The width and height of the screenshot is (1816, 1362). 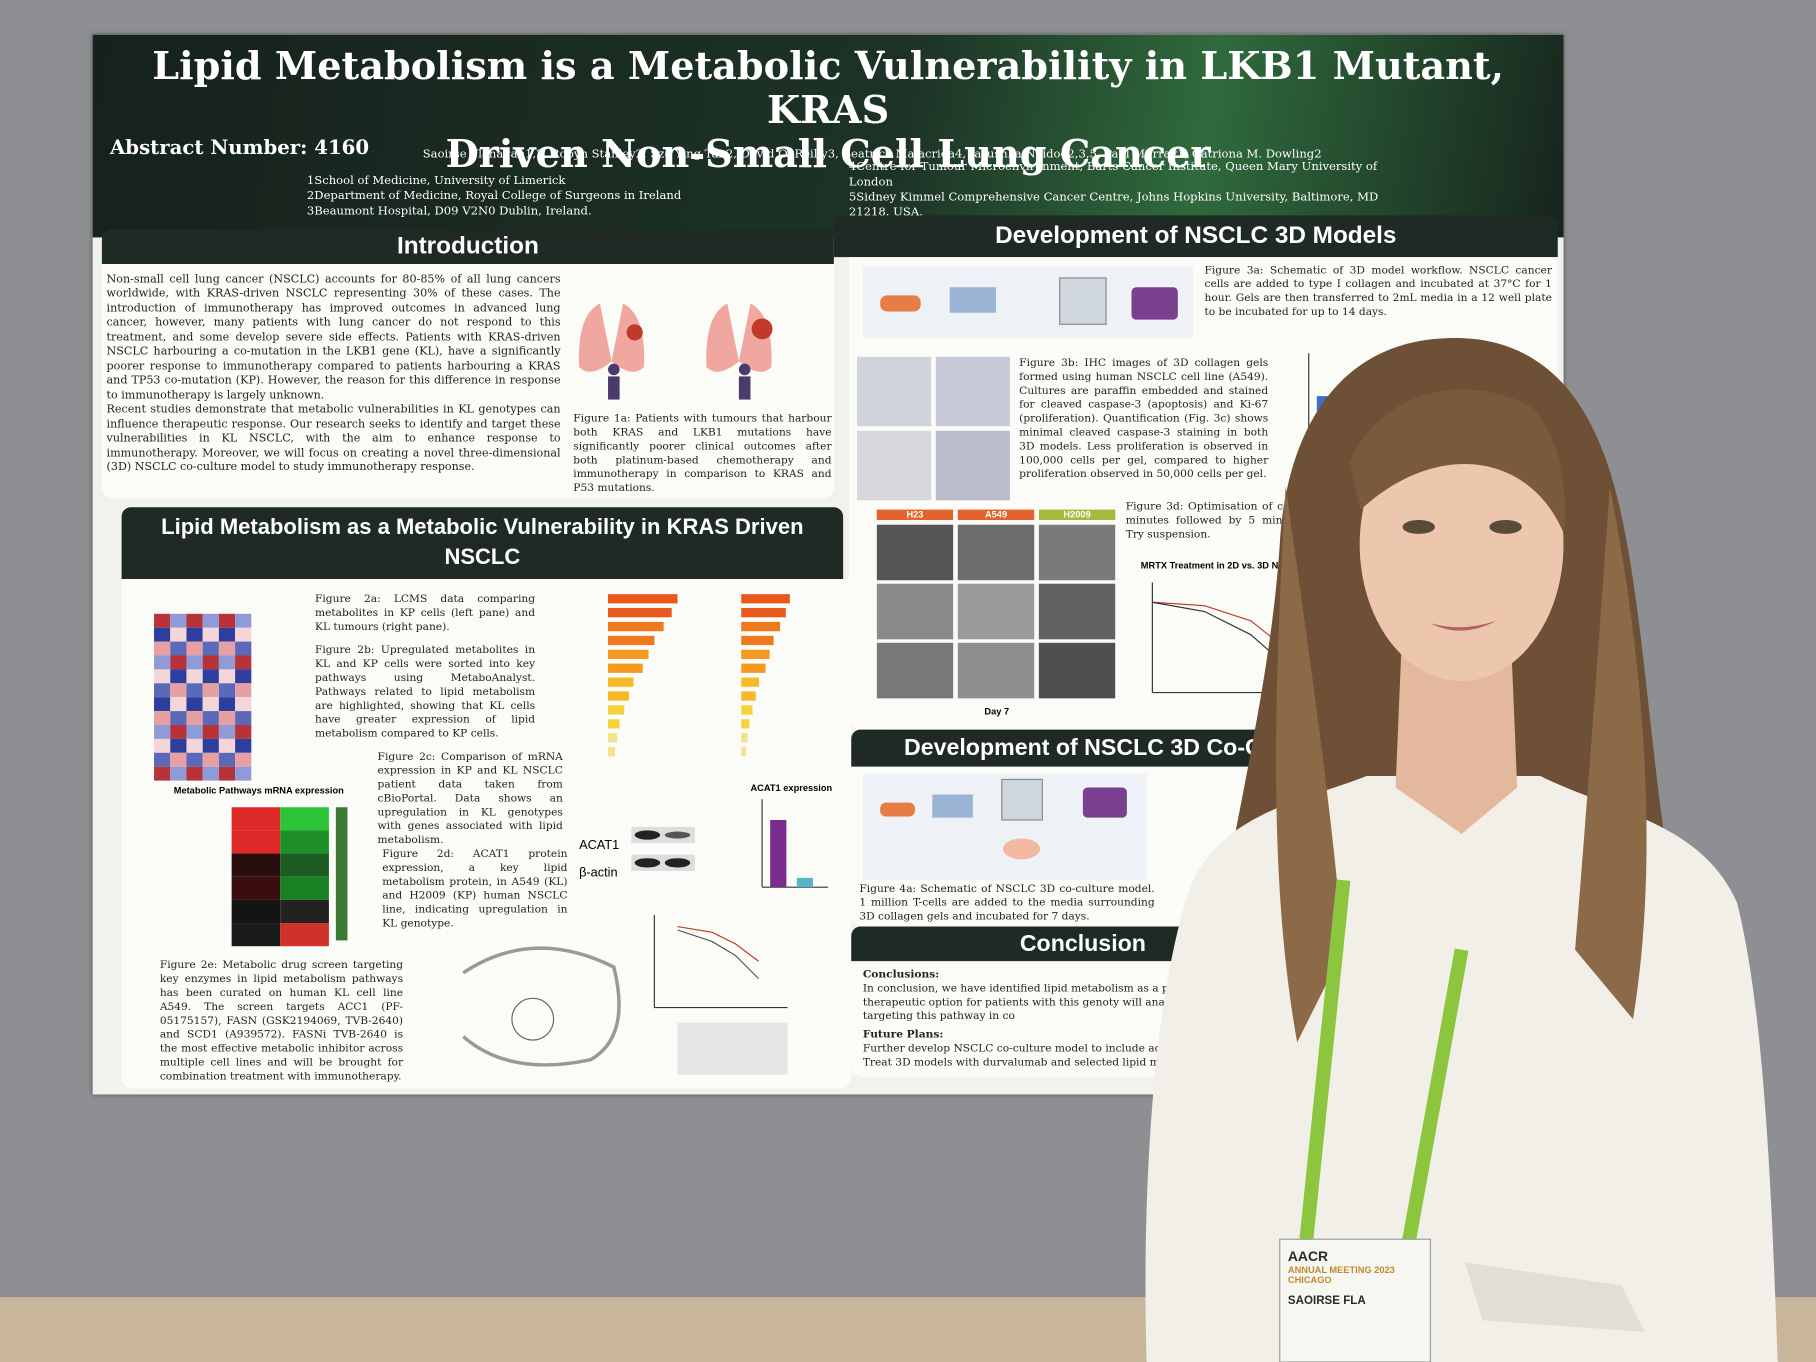 What do you see at coordinates (598, 873) in the screenshot?
I see `blot-label: β-actin` at bounding box center [598, 873].